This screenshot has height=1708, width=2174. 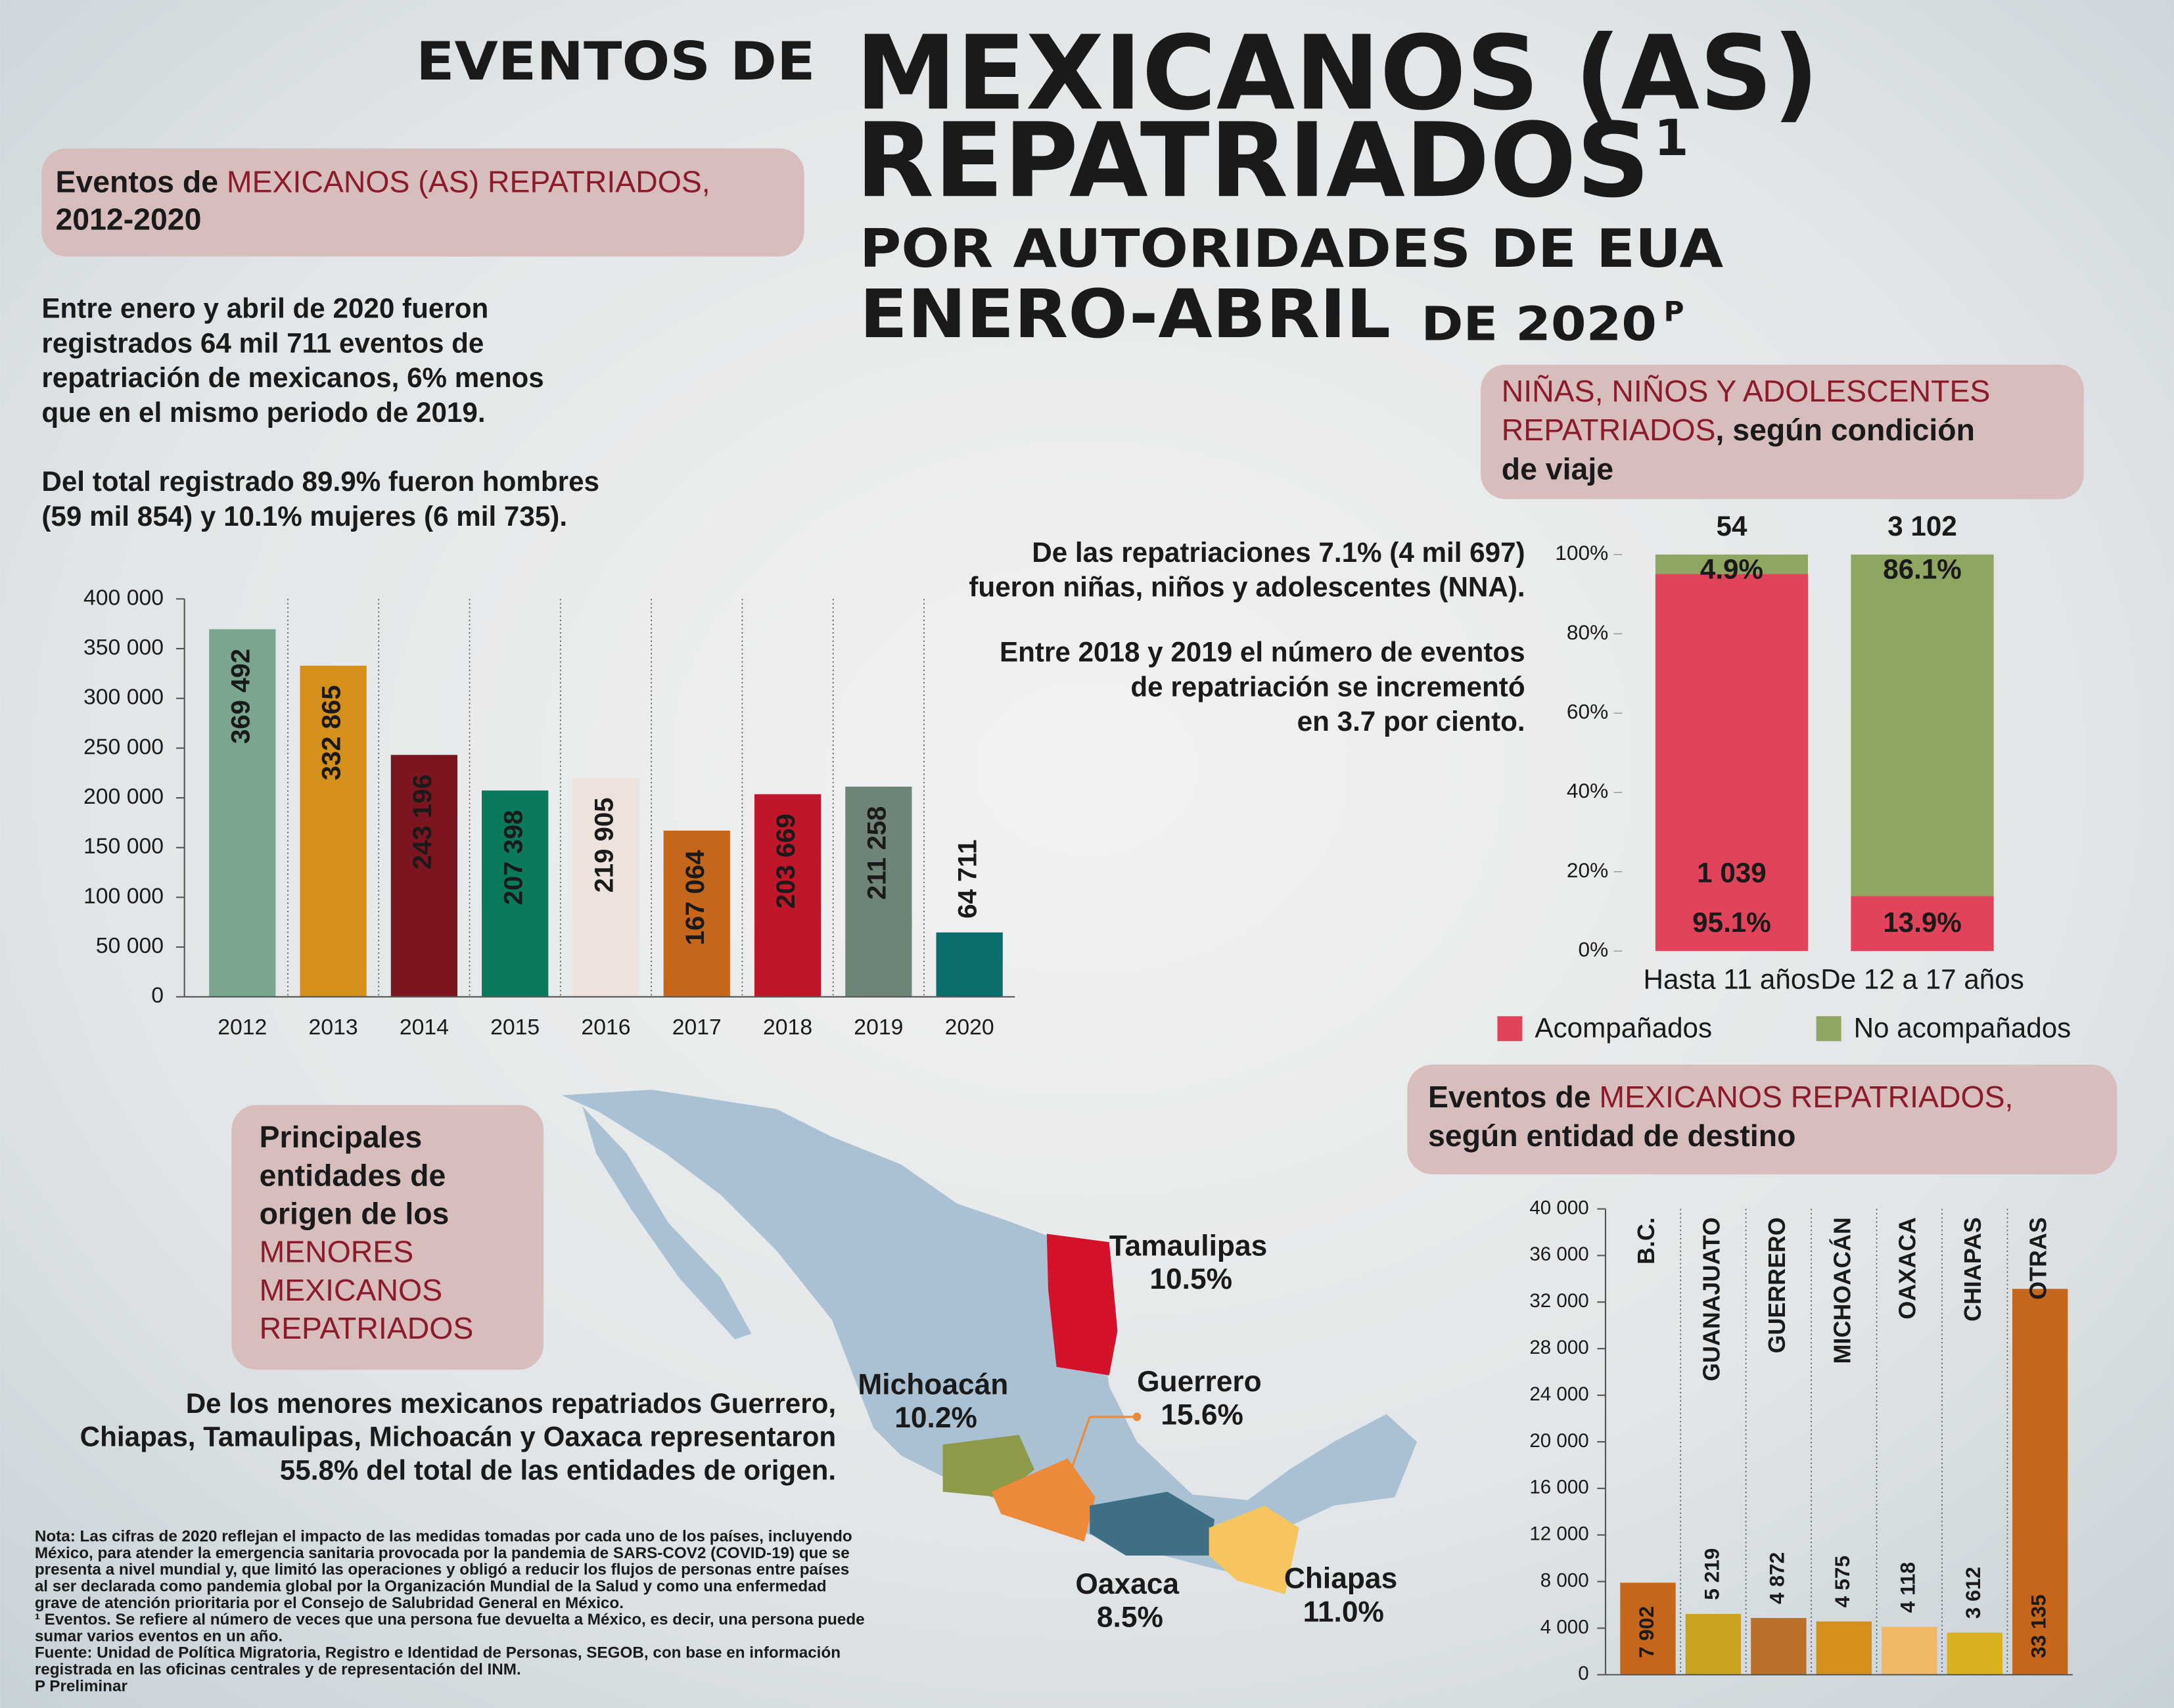 I want to click on text-line: sumar varios eventos en un año., so click(x=159, y=1637).